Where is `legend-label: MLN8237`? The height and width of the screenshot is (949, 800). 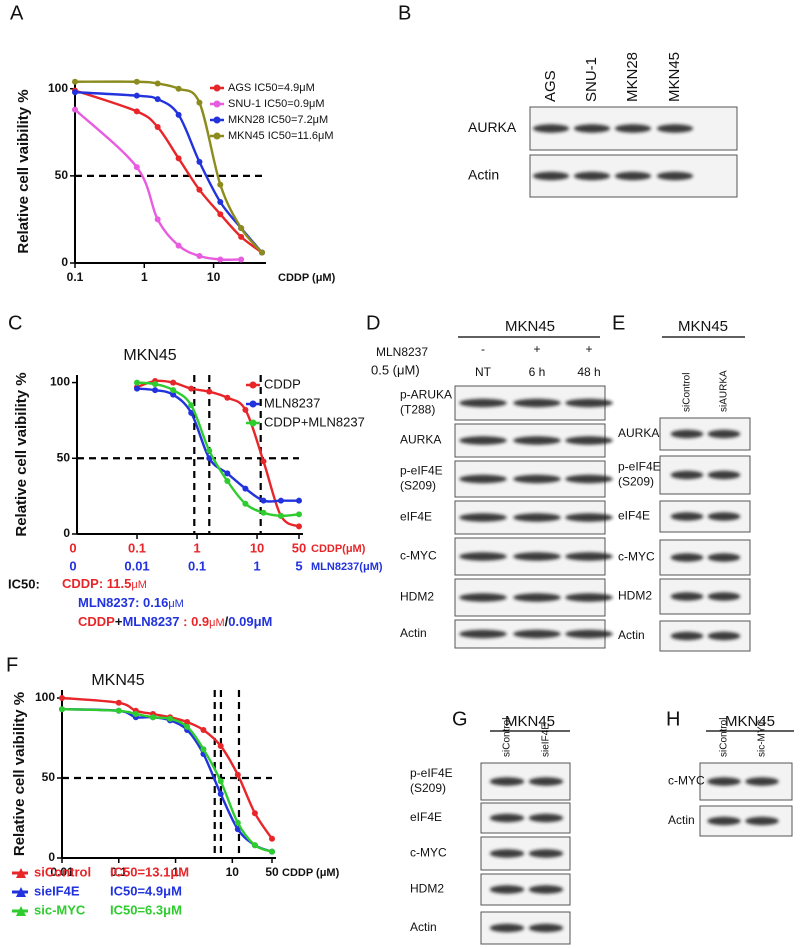
legend-label: MLN8237 is located at coordinates (292, 402).